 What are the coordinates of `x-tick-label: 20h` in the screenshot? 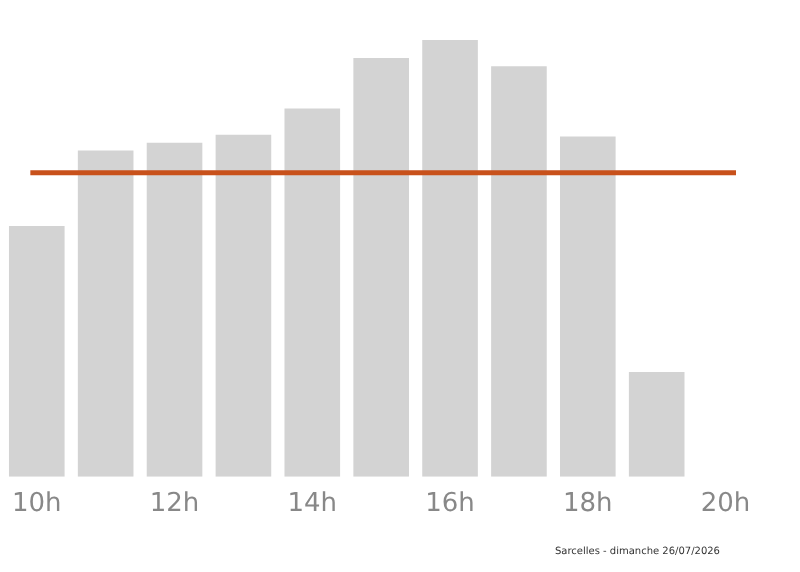 It's located at (725, 504).